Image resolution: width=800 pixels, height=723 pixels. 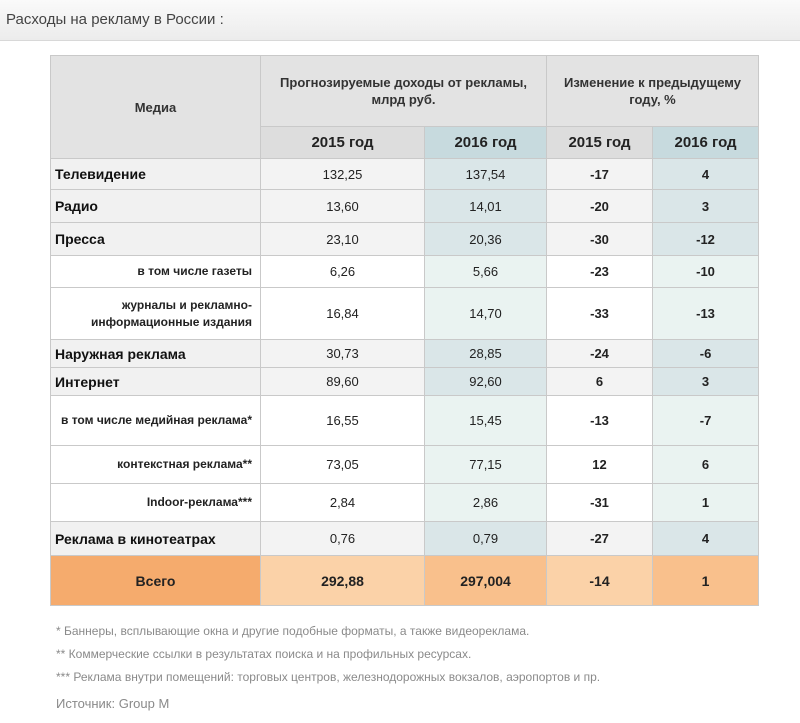 I want to click on change-2015: -27, so click(x=600, y=538).